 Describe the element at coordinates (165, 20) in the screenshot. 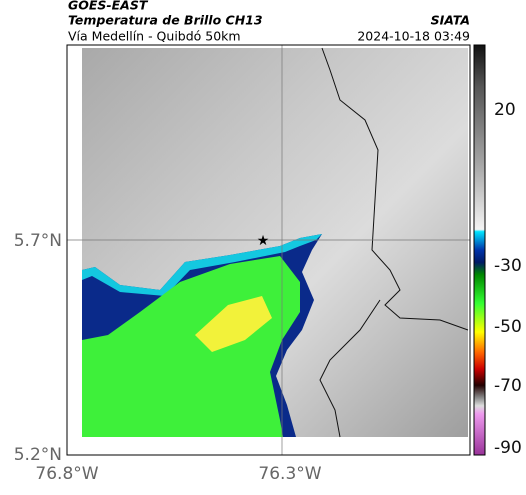

I see `subtitle: Temperatura de Brillo CH13` at that location.